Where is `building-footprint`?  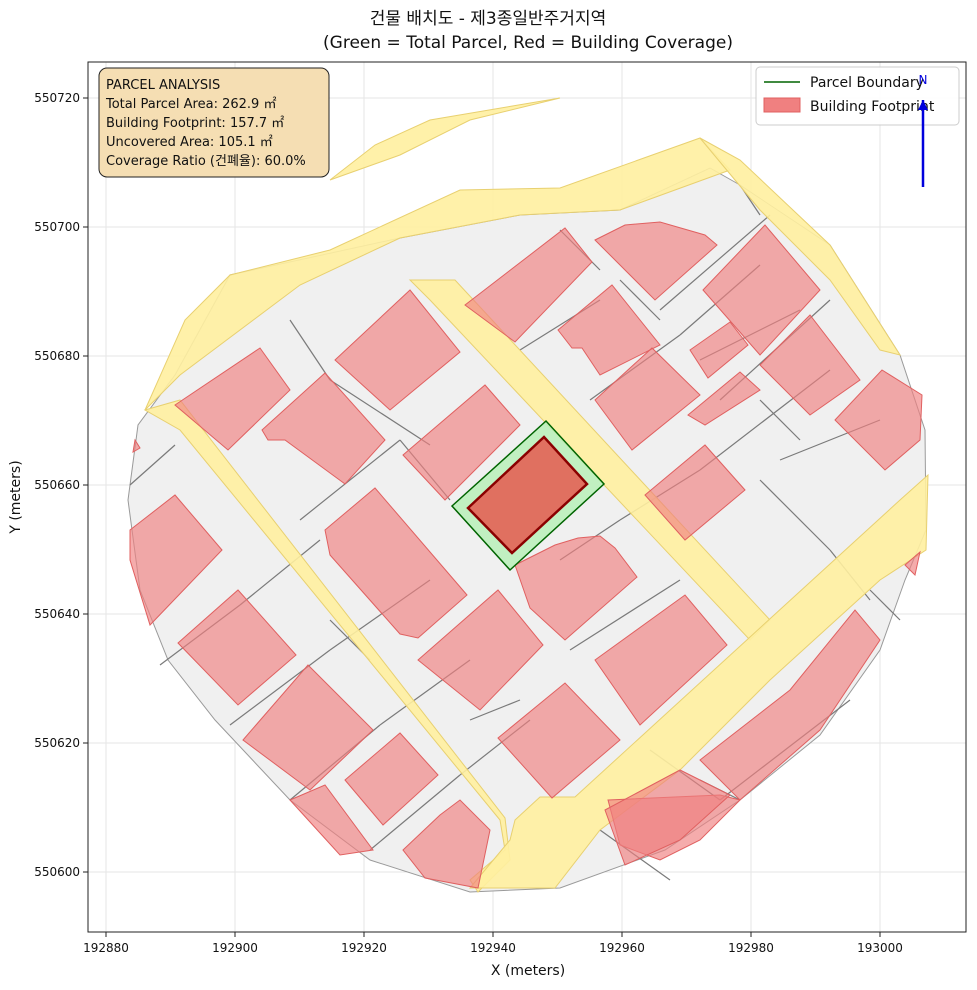
building-footprint is located at coordinates (527, 495).